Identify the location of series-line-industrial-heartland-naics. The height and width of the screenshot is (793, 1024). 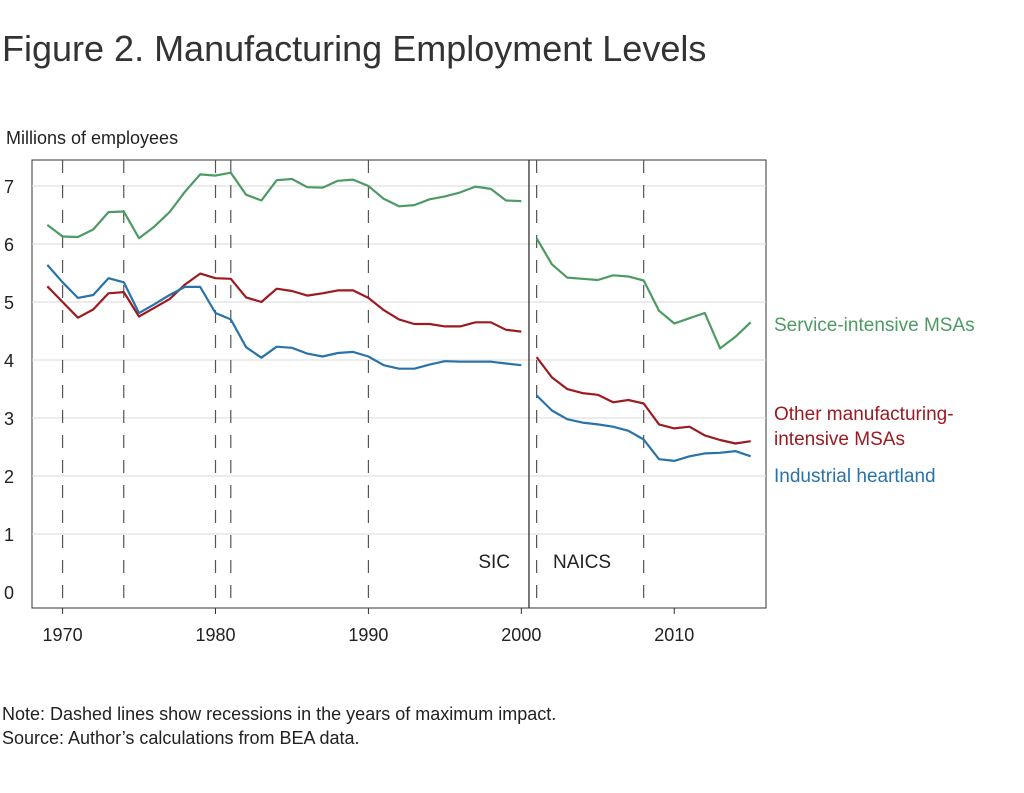
(643, 428).